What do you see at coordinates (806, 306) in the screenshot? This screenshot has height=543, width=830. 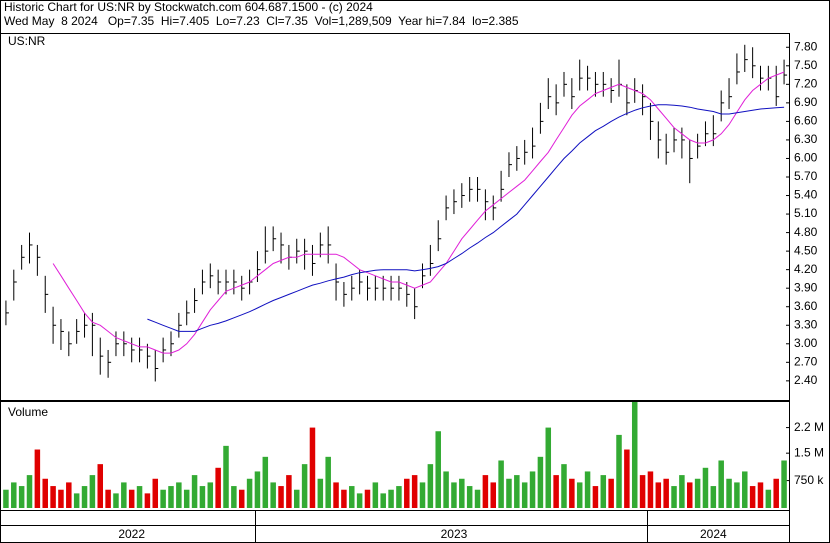 I see `y-tick-label: 3.60` at bounding box center [806, 306].